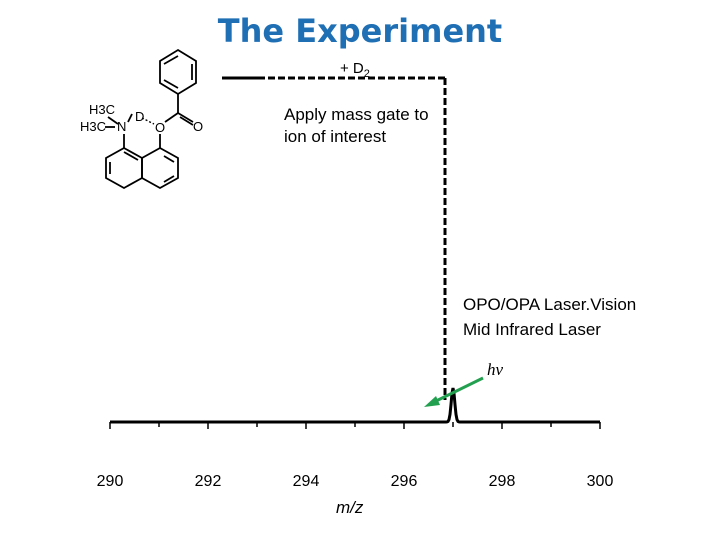 Image resolution: width=720 pixels, height=540 pixels. I want to click on naphthalene-ring-left, so click(124, 168).